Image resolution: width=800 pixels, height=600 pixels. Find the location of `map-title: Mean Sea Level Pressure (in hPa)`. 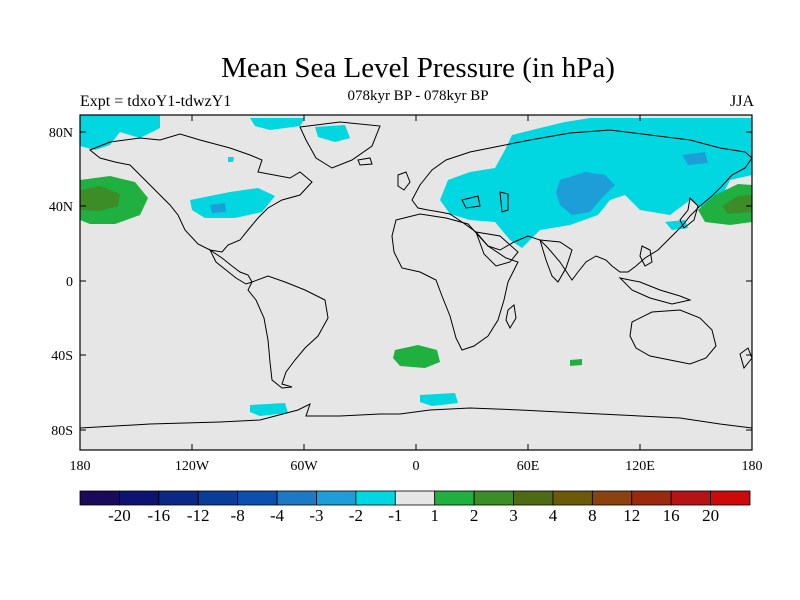

map-title: Mean Sea Level Pressure (in hPa) is located at coordinates (418, 68).